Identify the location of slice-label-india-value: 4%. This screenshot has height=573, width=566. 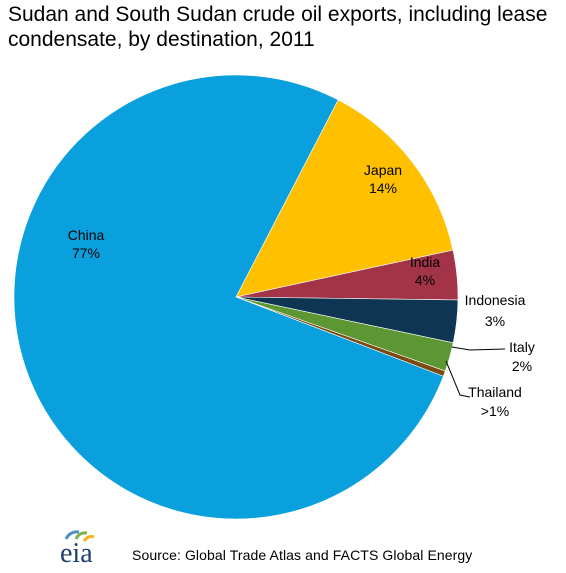
(425, 280).